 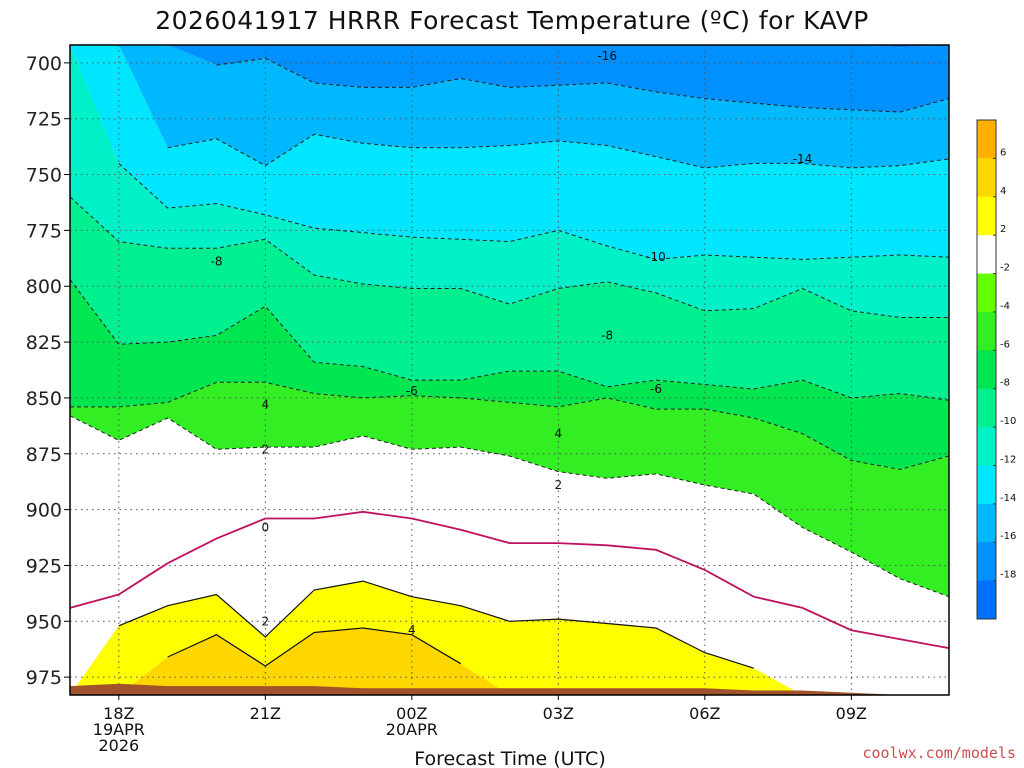 I want to click on x-tick-label: 21Z, so click(x=265, y=713).